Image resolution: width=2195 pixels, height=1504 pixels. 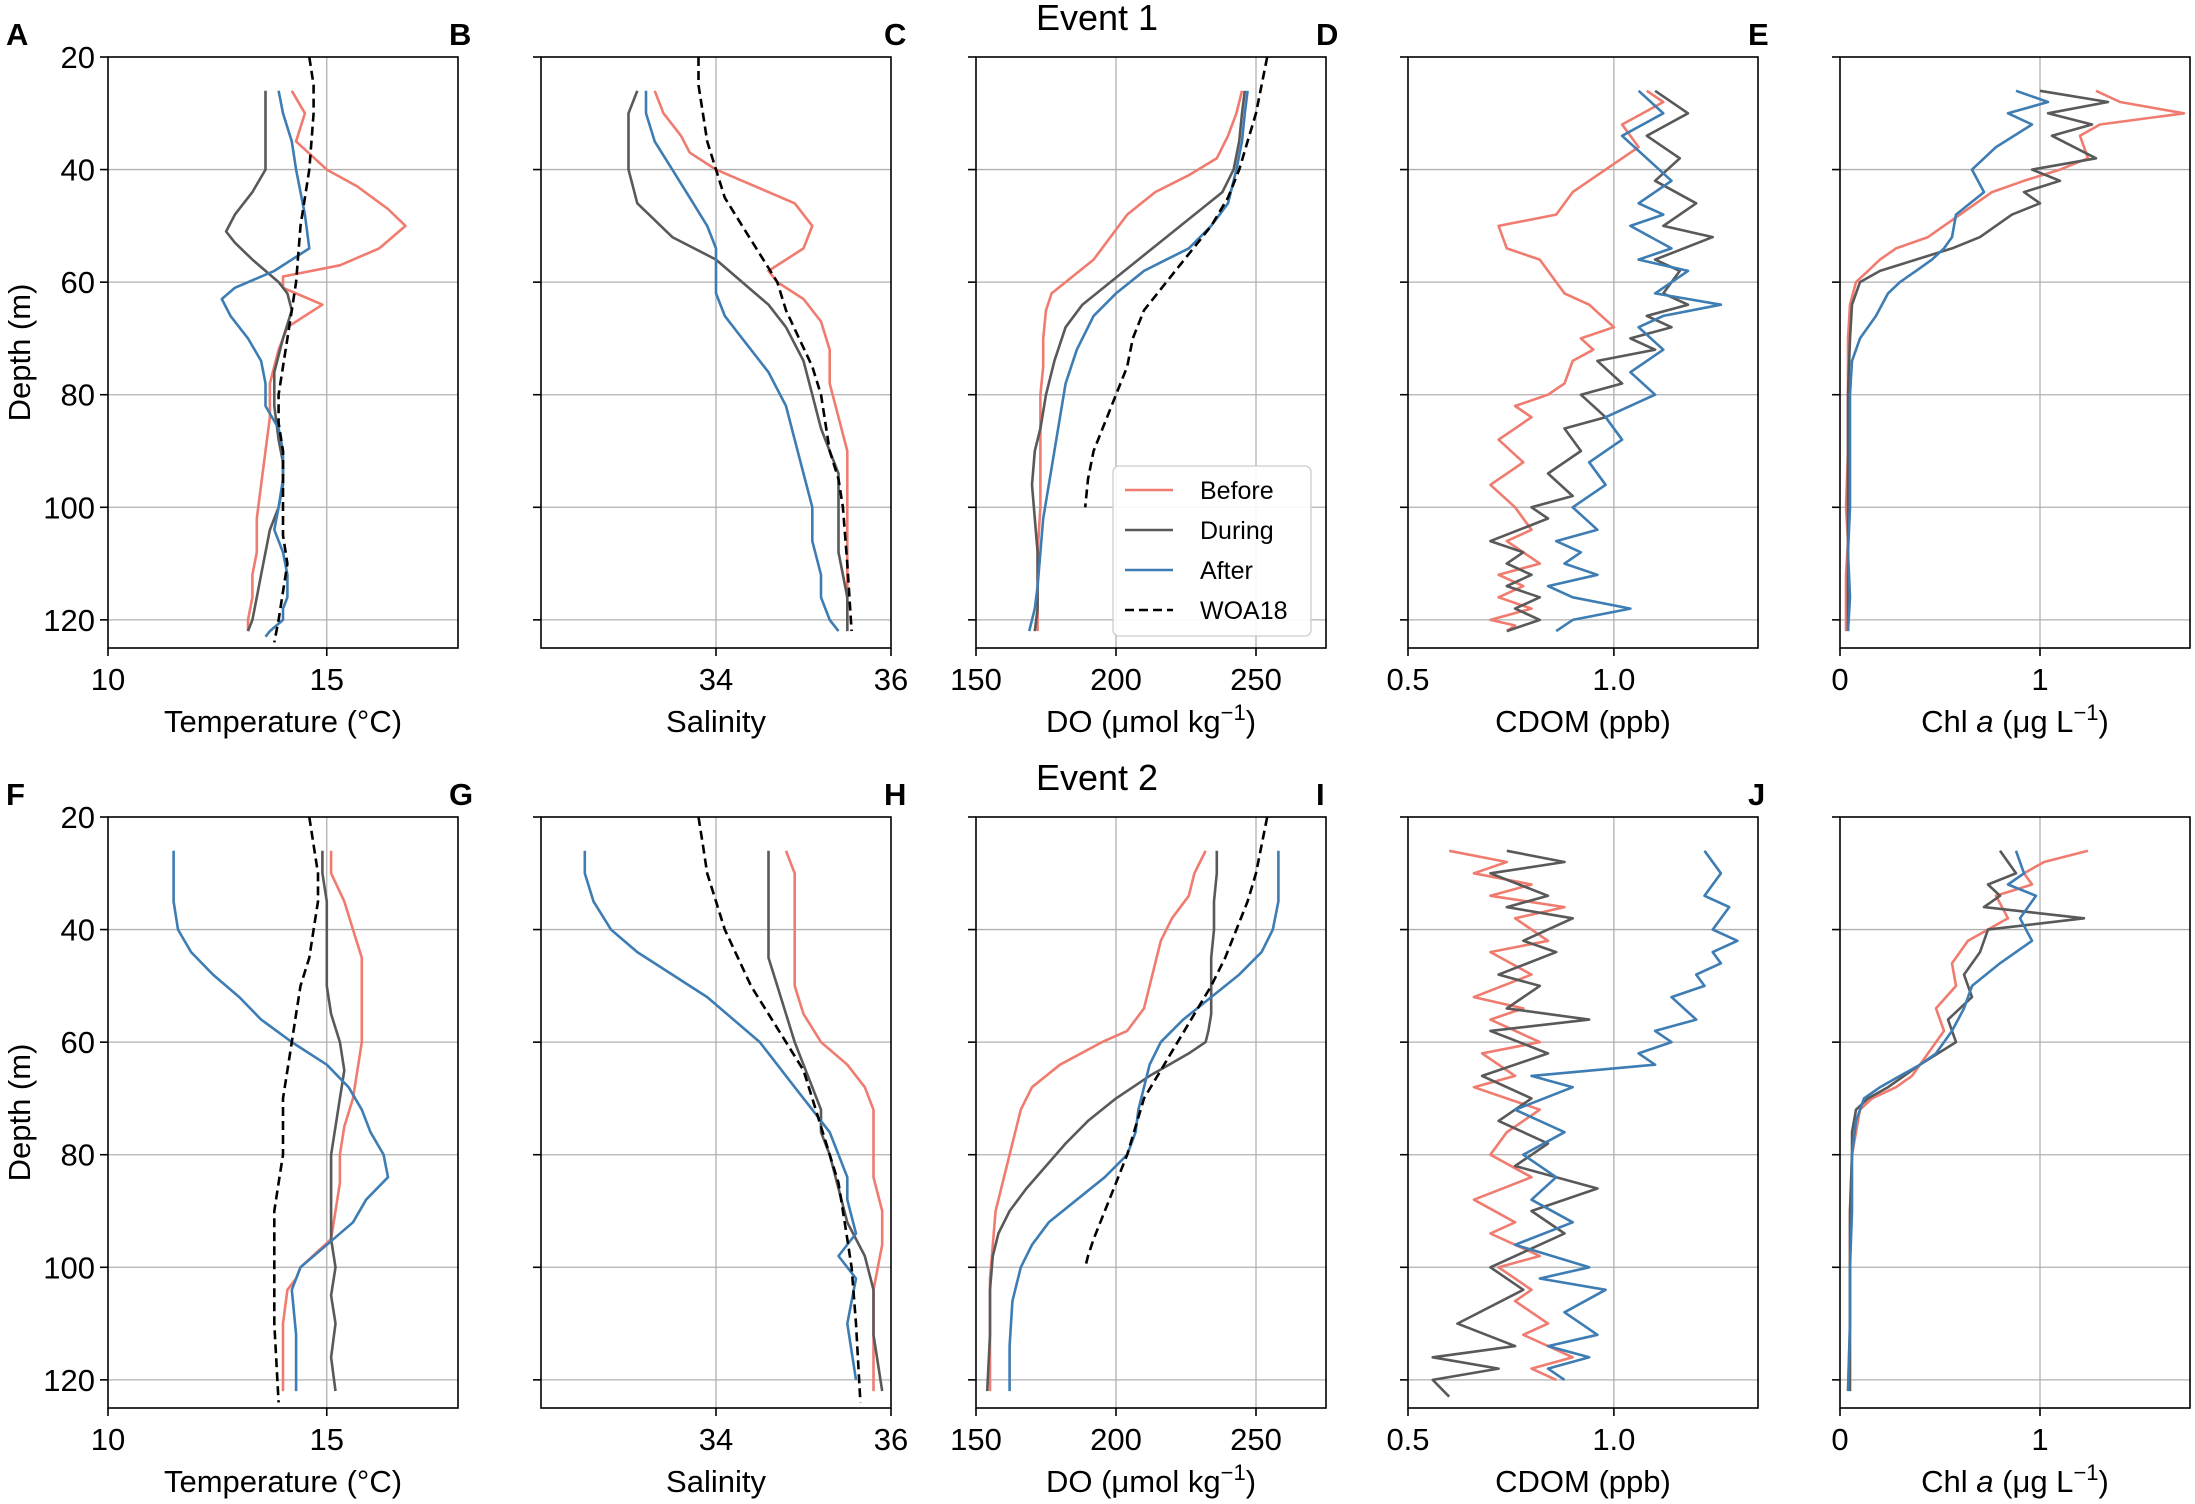 I want to click on y-tick-label: 40, so click(x=78, y=930).